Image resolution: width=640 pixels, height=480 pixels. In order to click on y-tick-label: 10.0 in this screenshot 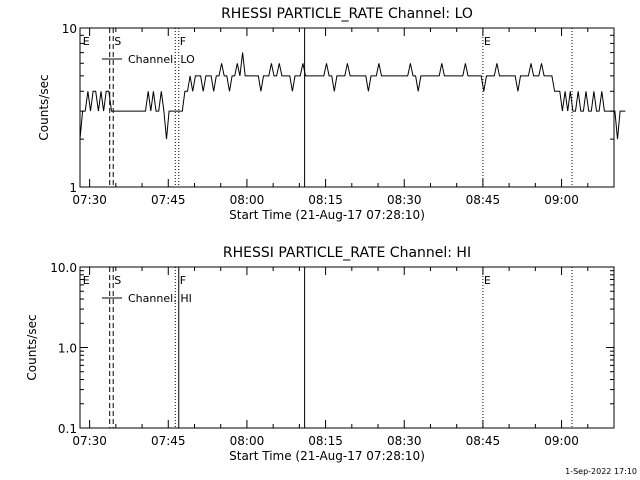, I will do `click(63, 268)`.